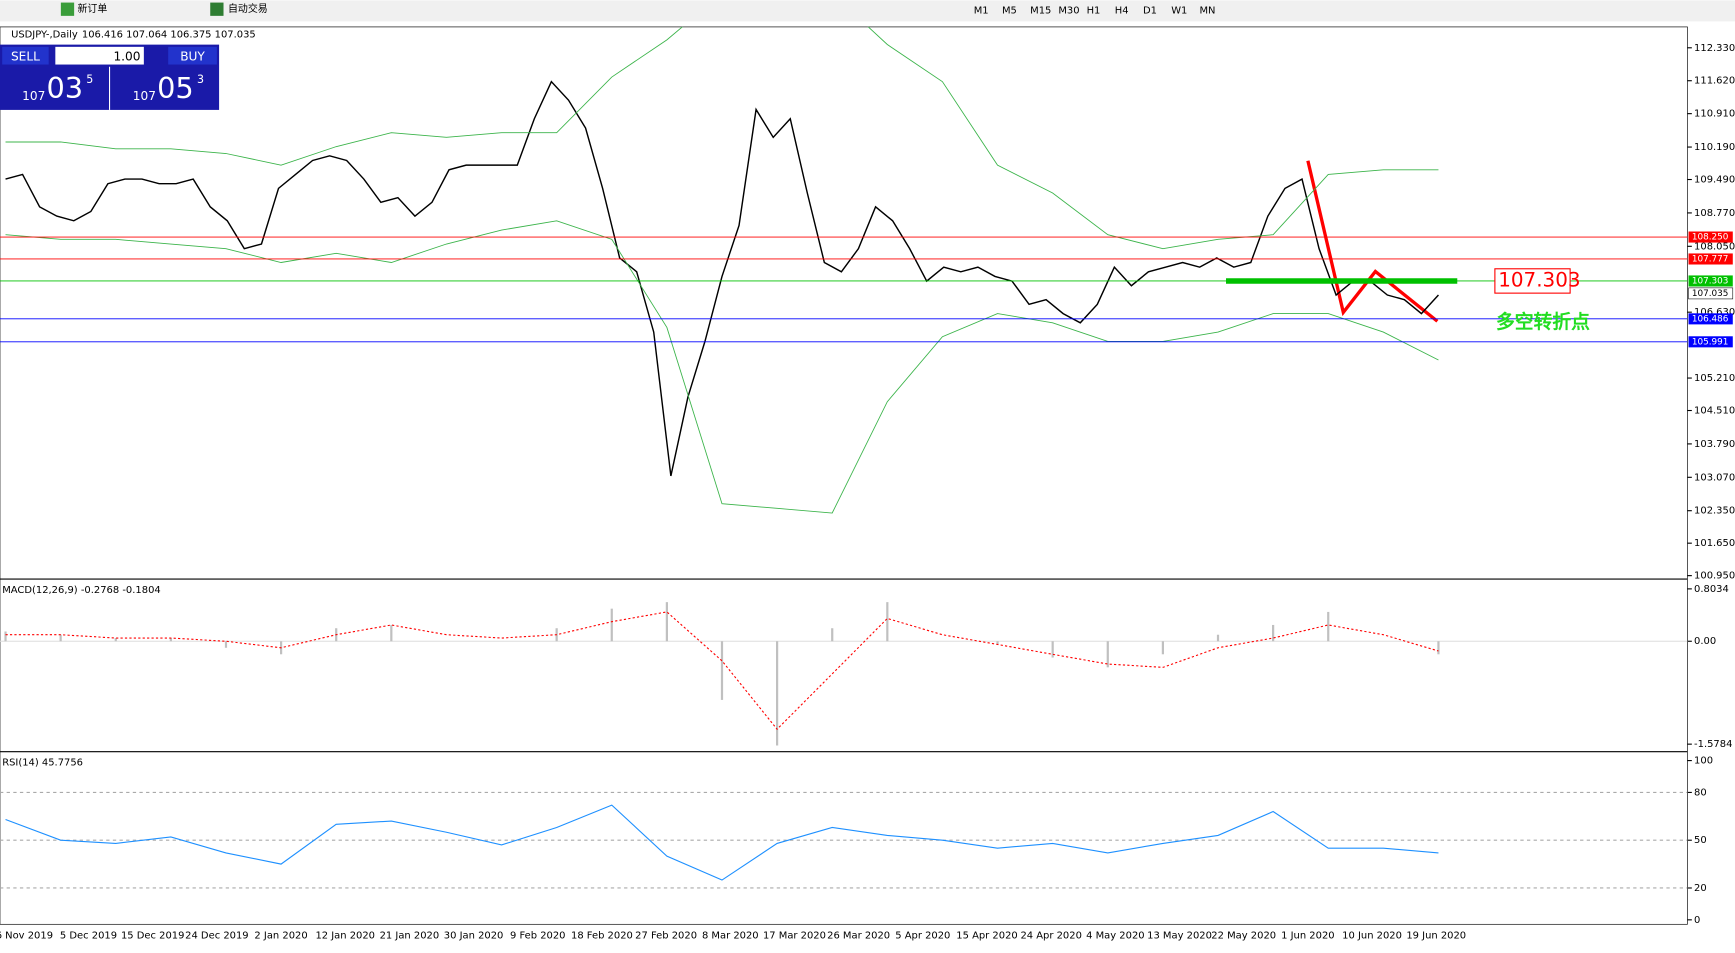 The height and width of the screenshot is (953, 1735). I want to click on timeframe-button: D1, so click(1150, 10).